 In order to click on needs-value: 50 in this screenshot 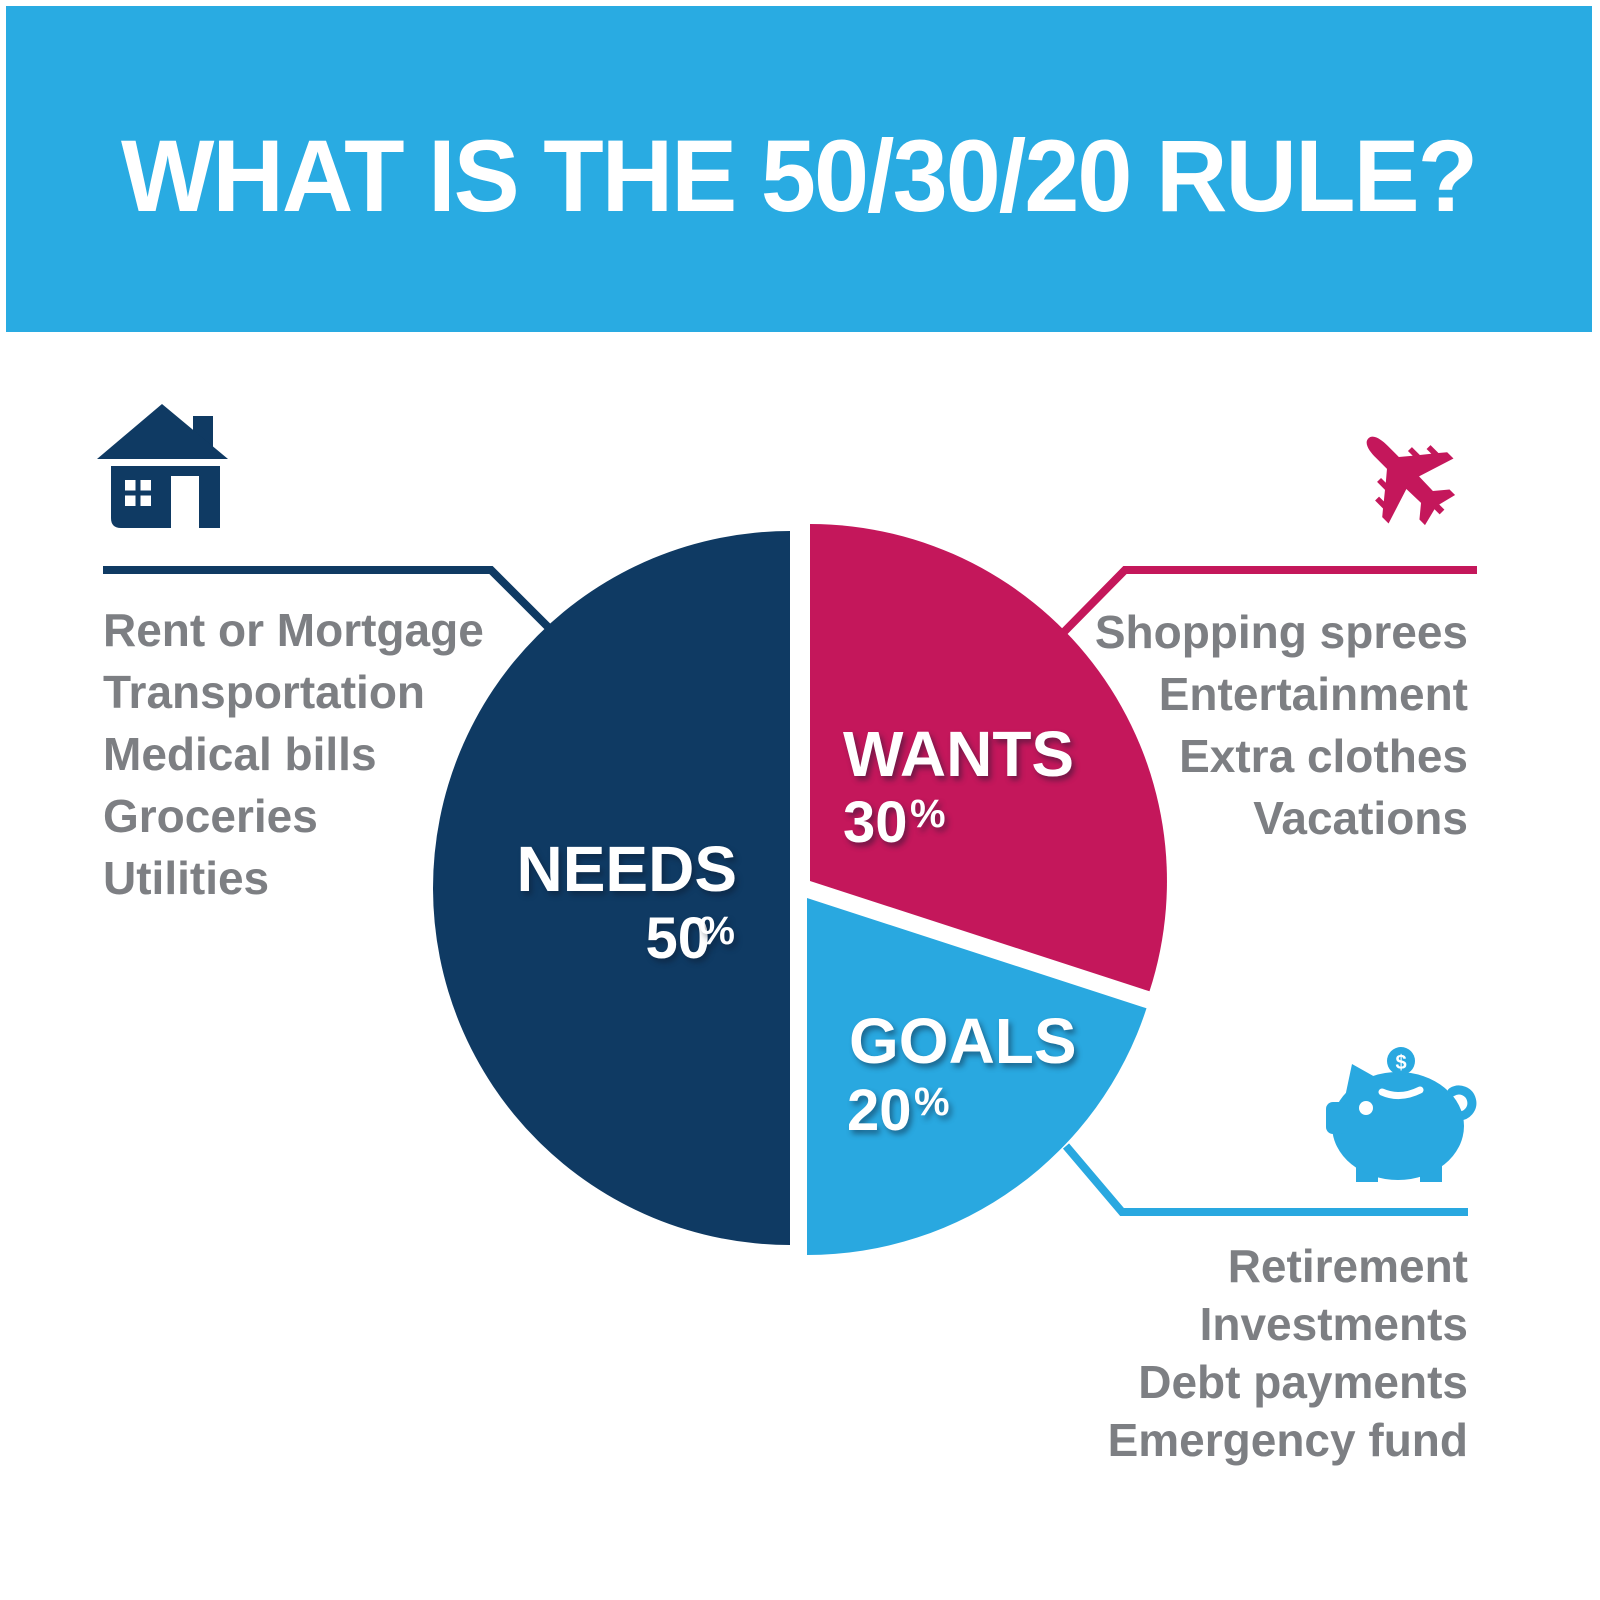, I will do `click(677, 938)`.